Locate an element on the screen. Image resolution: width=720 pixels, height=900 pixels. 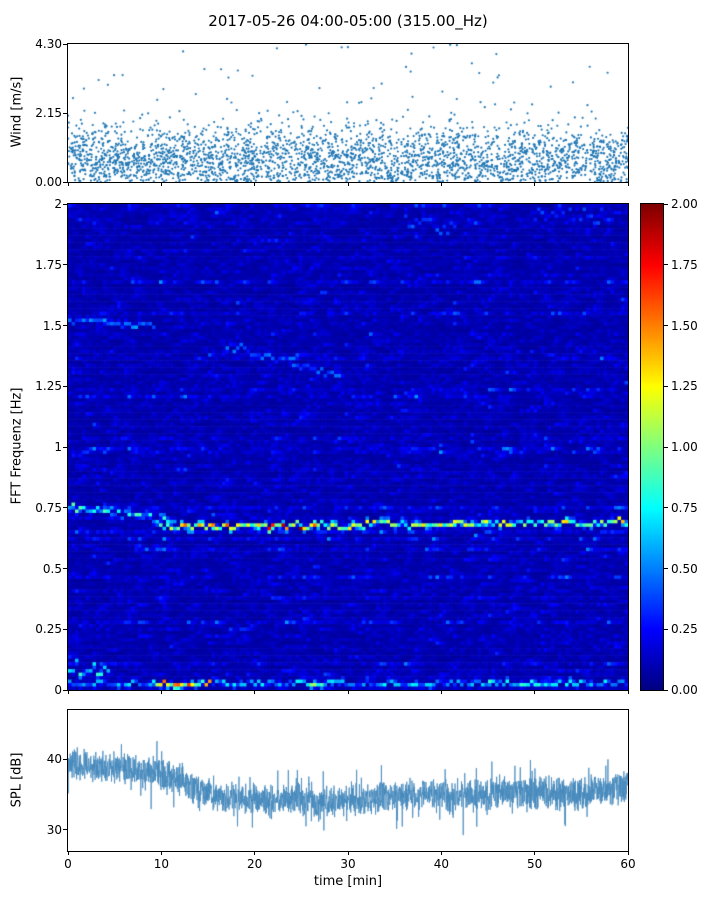
spec-ytick-label: 1.75 is located at coordinates (48, 264).